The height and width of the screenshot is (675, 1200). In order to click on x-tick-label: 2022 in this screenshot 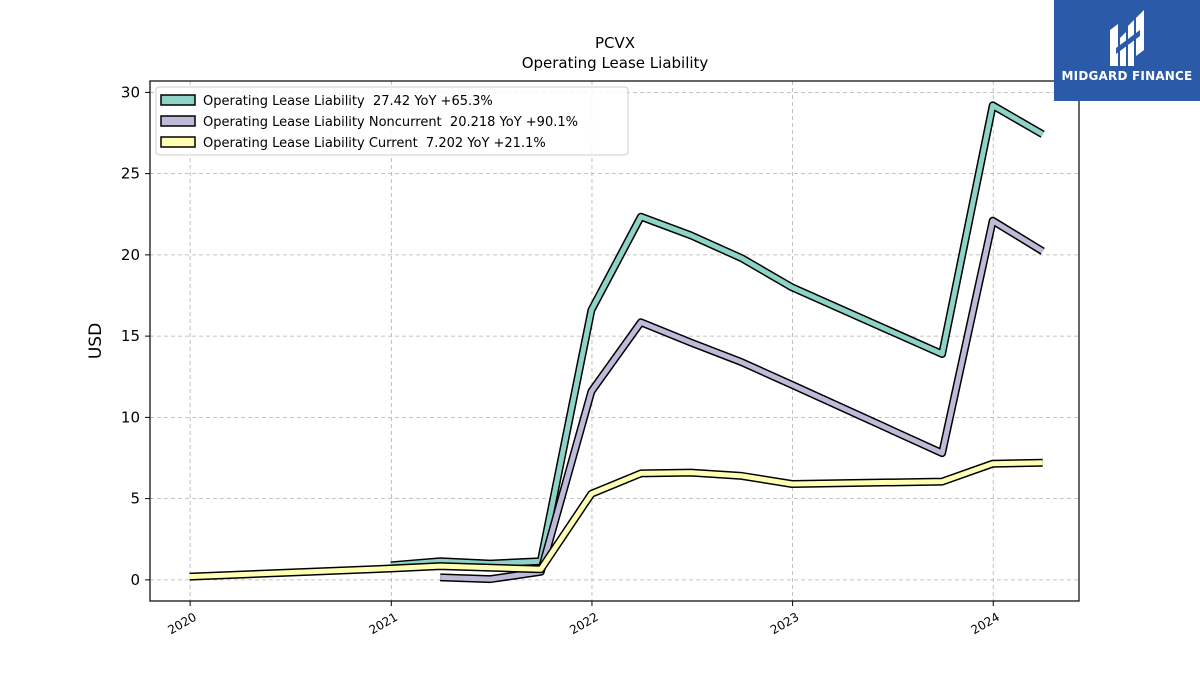, I will do `click(583, 623)`.